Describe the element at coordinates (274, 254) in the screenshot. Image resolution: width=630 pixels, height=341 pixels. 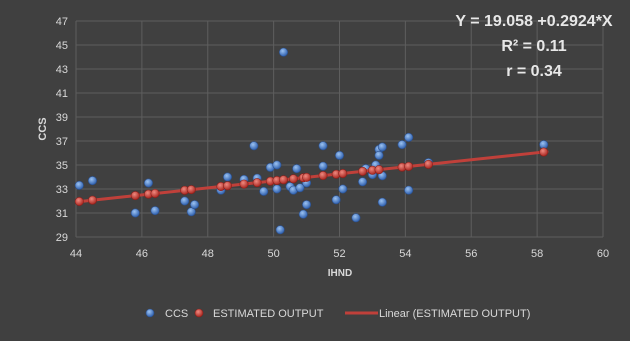
I see `x-tick-label: 50` at that location.